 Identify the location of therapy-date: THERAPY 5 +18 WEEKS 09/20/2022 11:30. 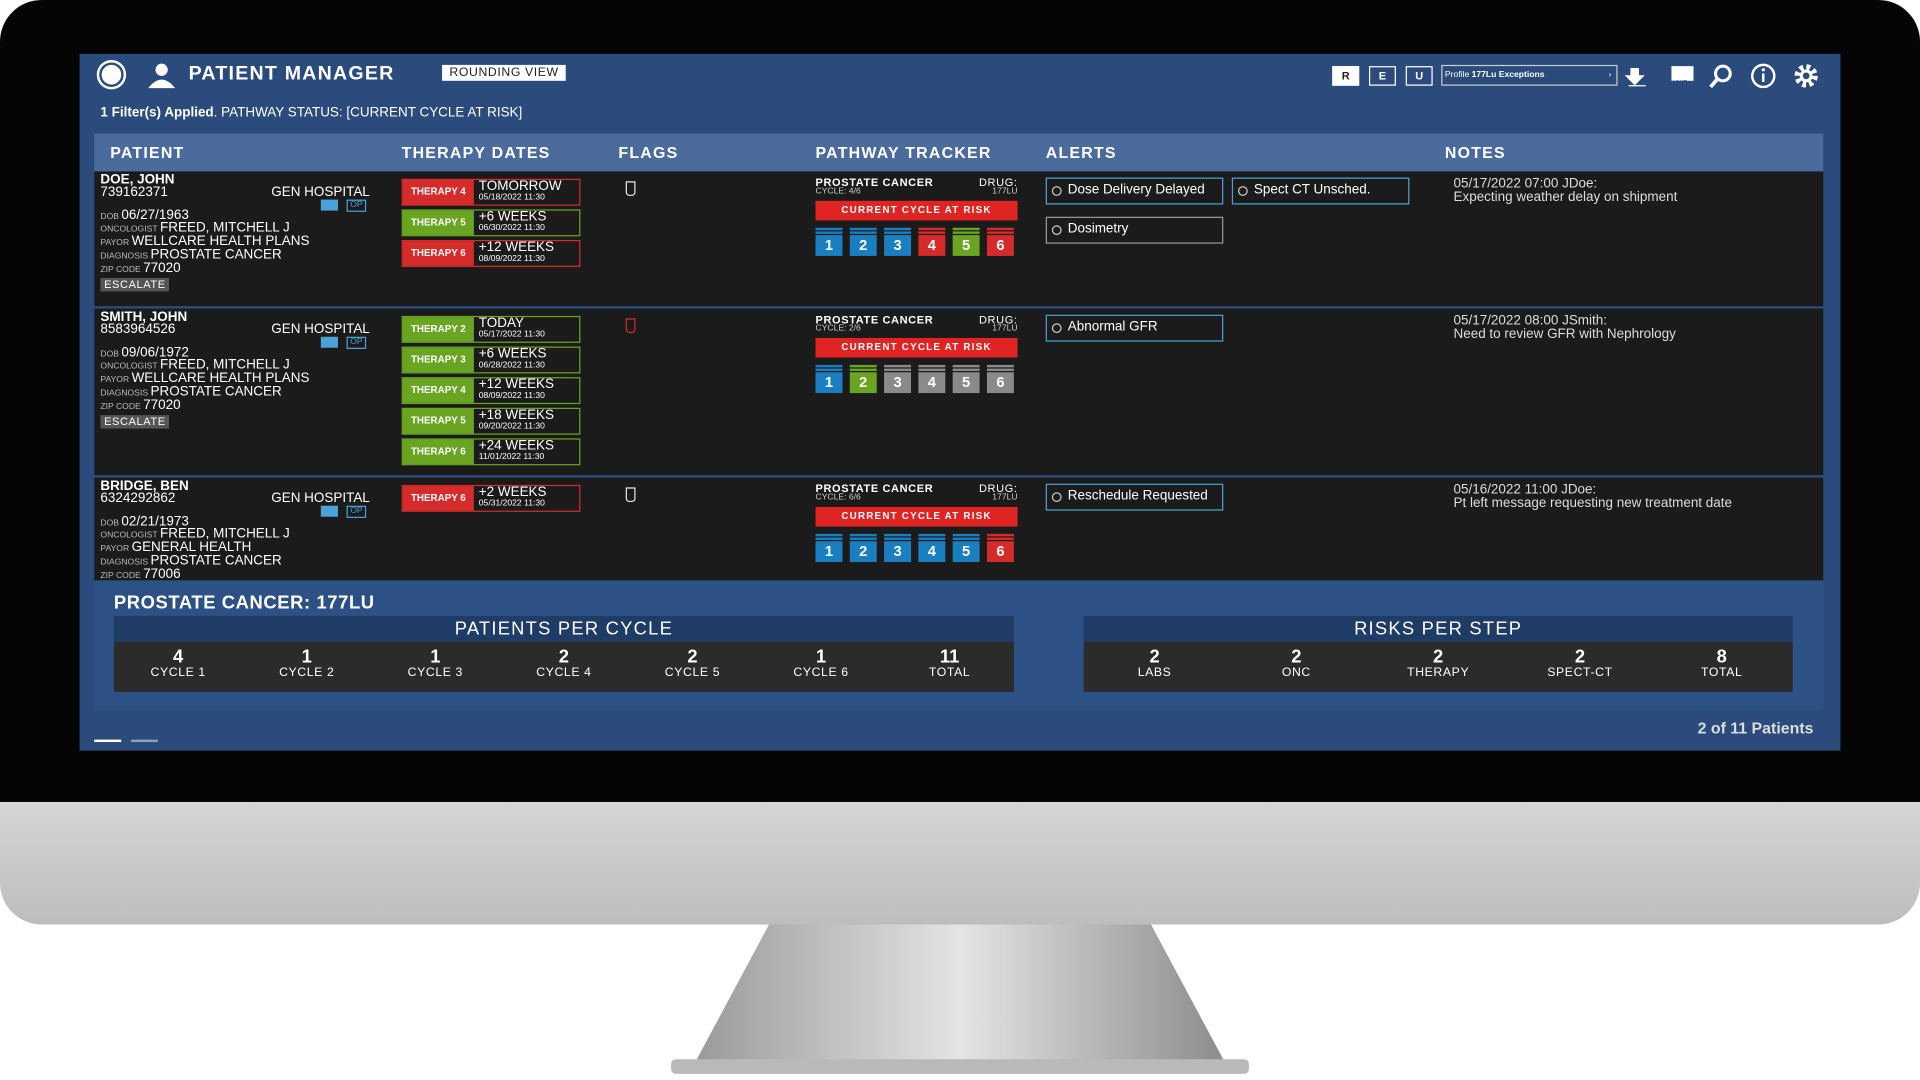
(491, 421).